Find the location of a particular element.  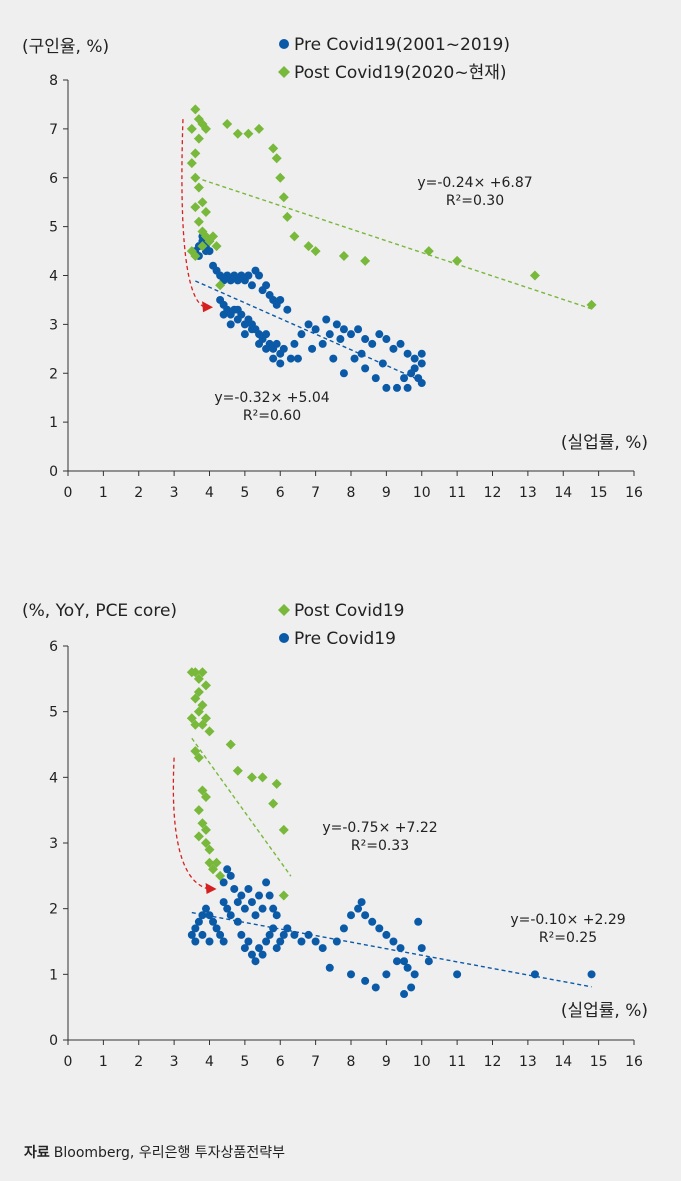

source-label: 자료 is located at coordinates (37, 1153).